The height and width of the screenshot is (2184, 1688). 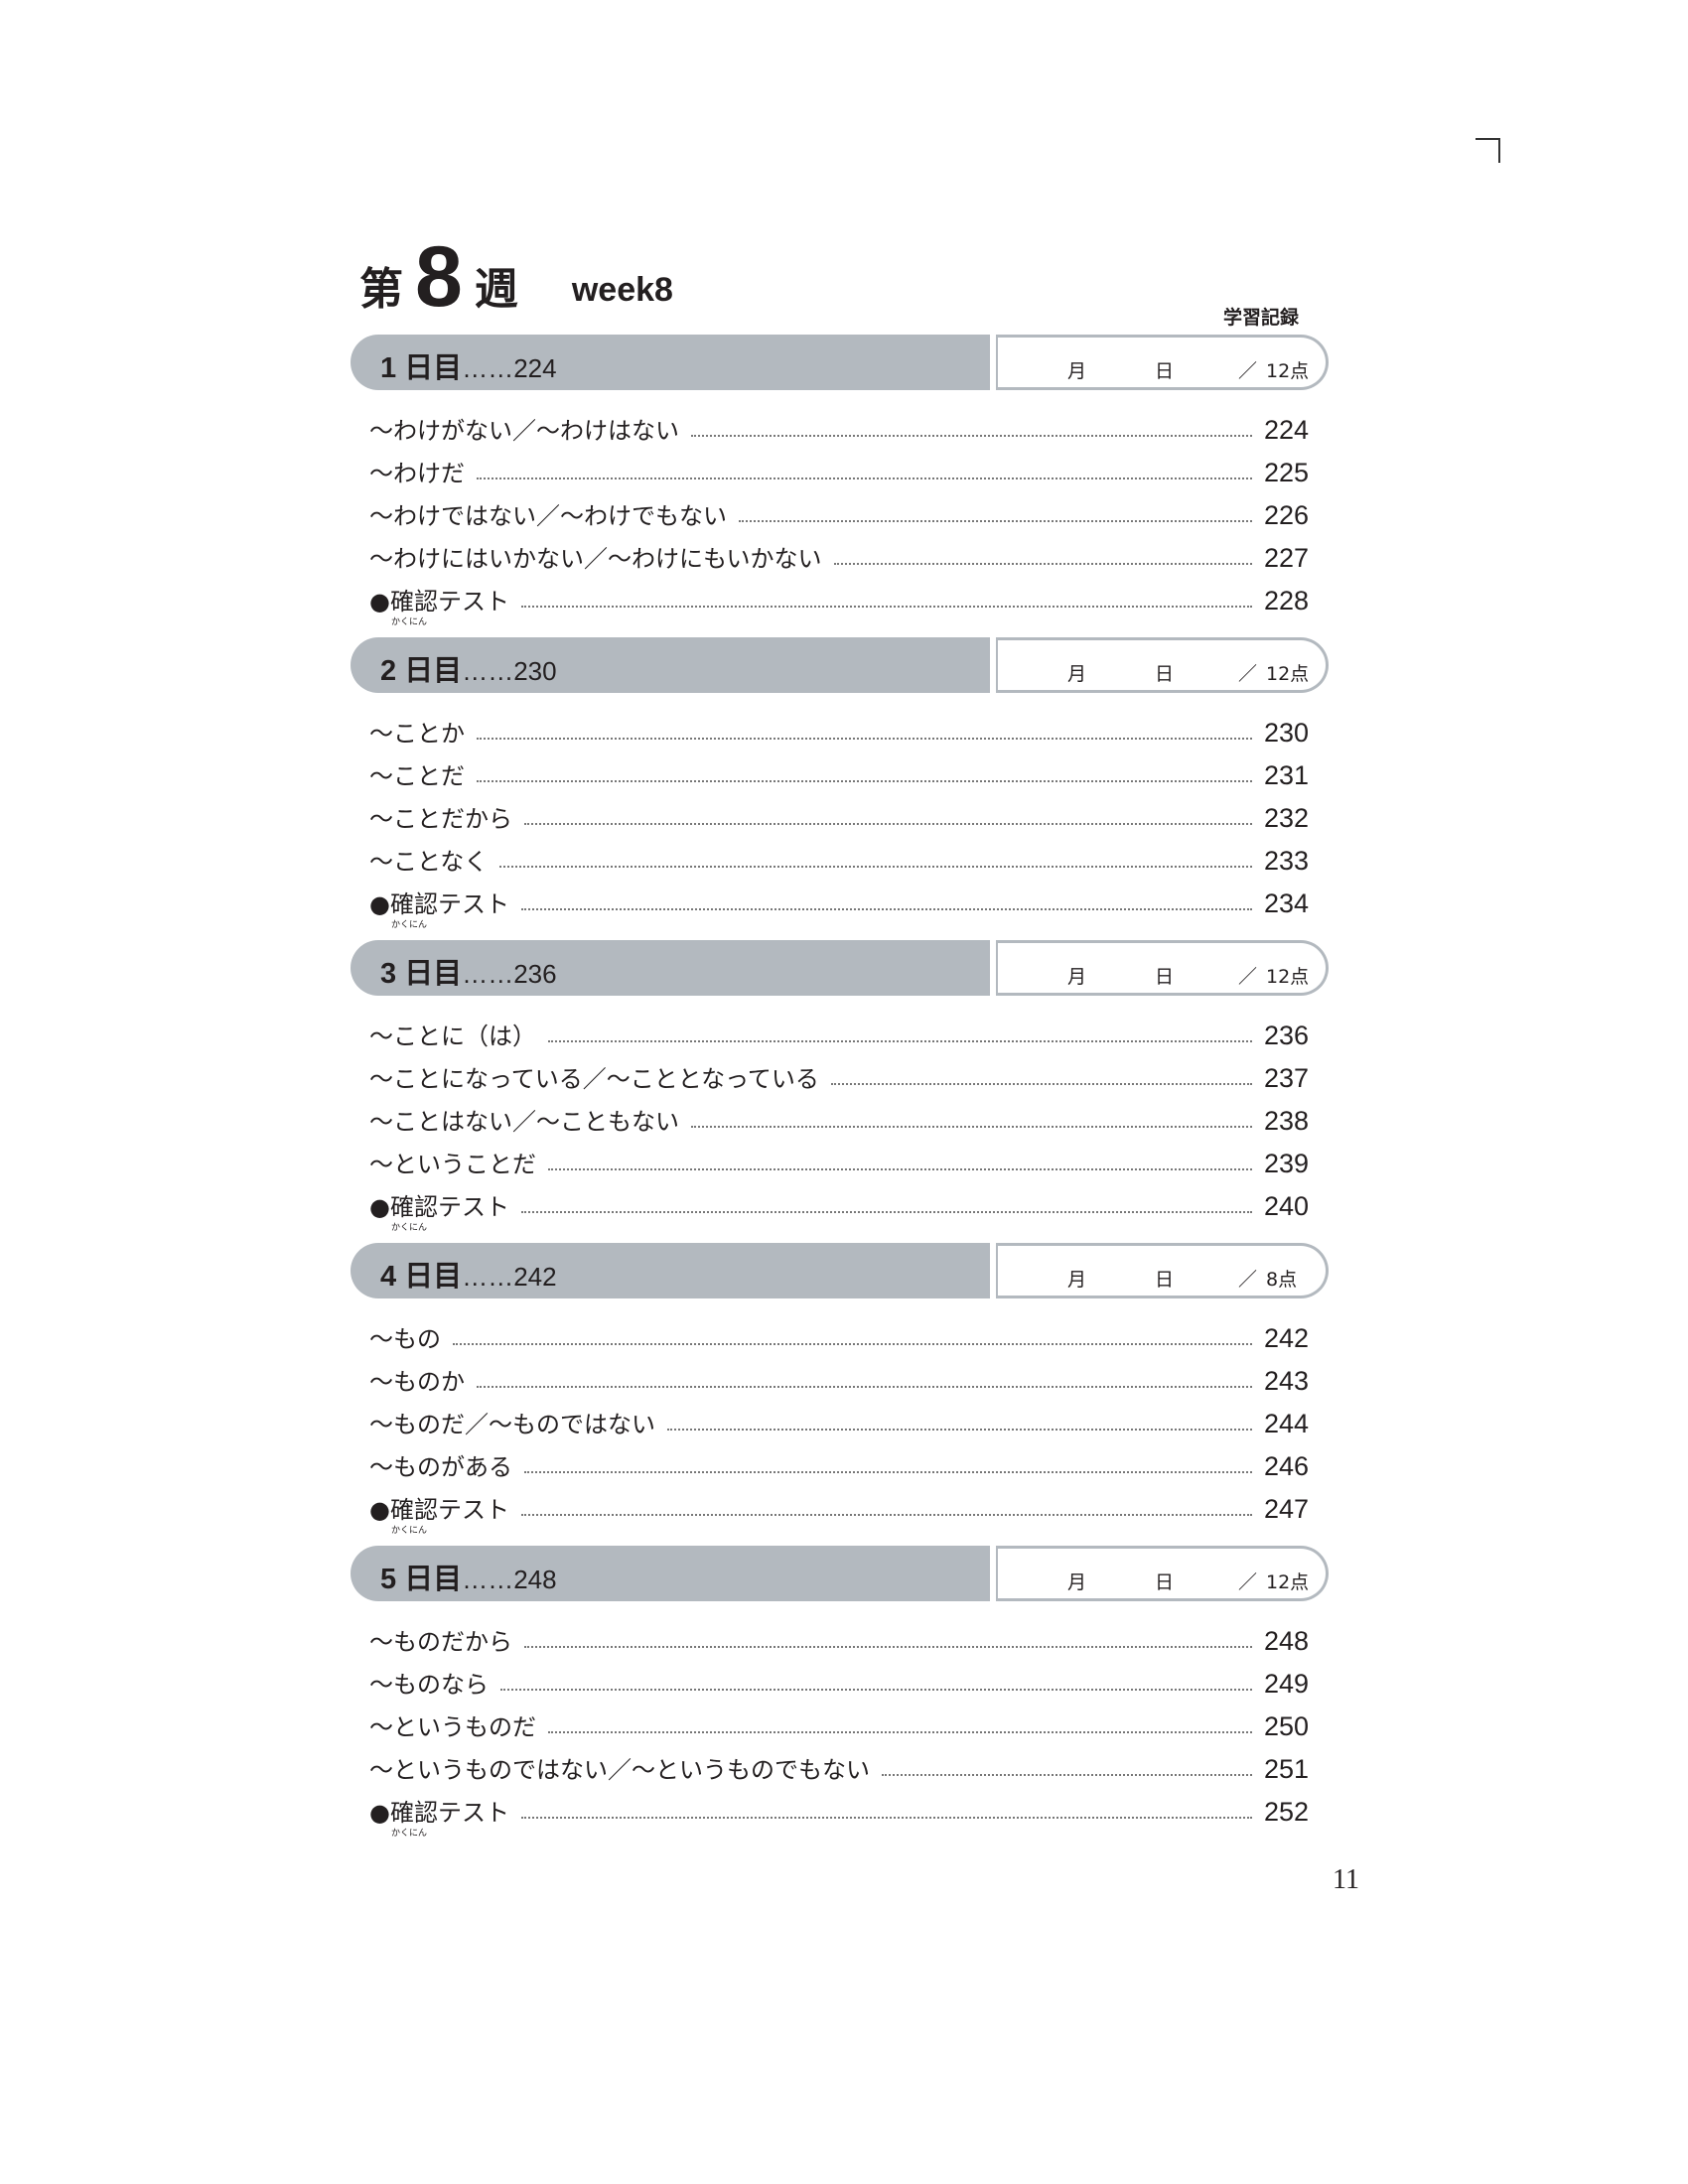 I want to click on entry-label: 〜もの, so click(x=405, y=1339).